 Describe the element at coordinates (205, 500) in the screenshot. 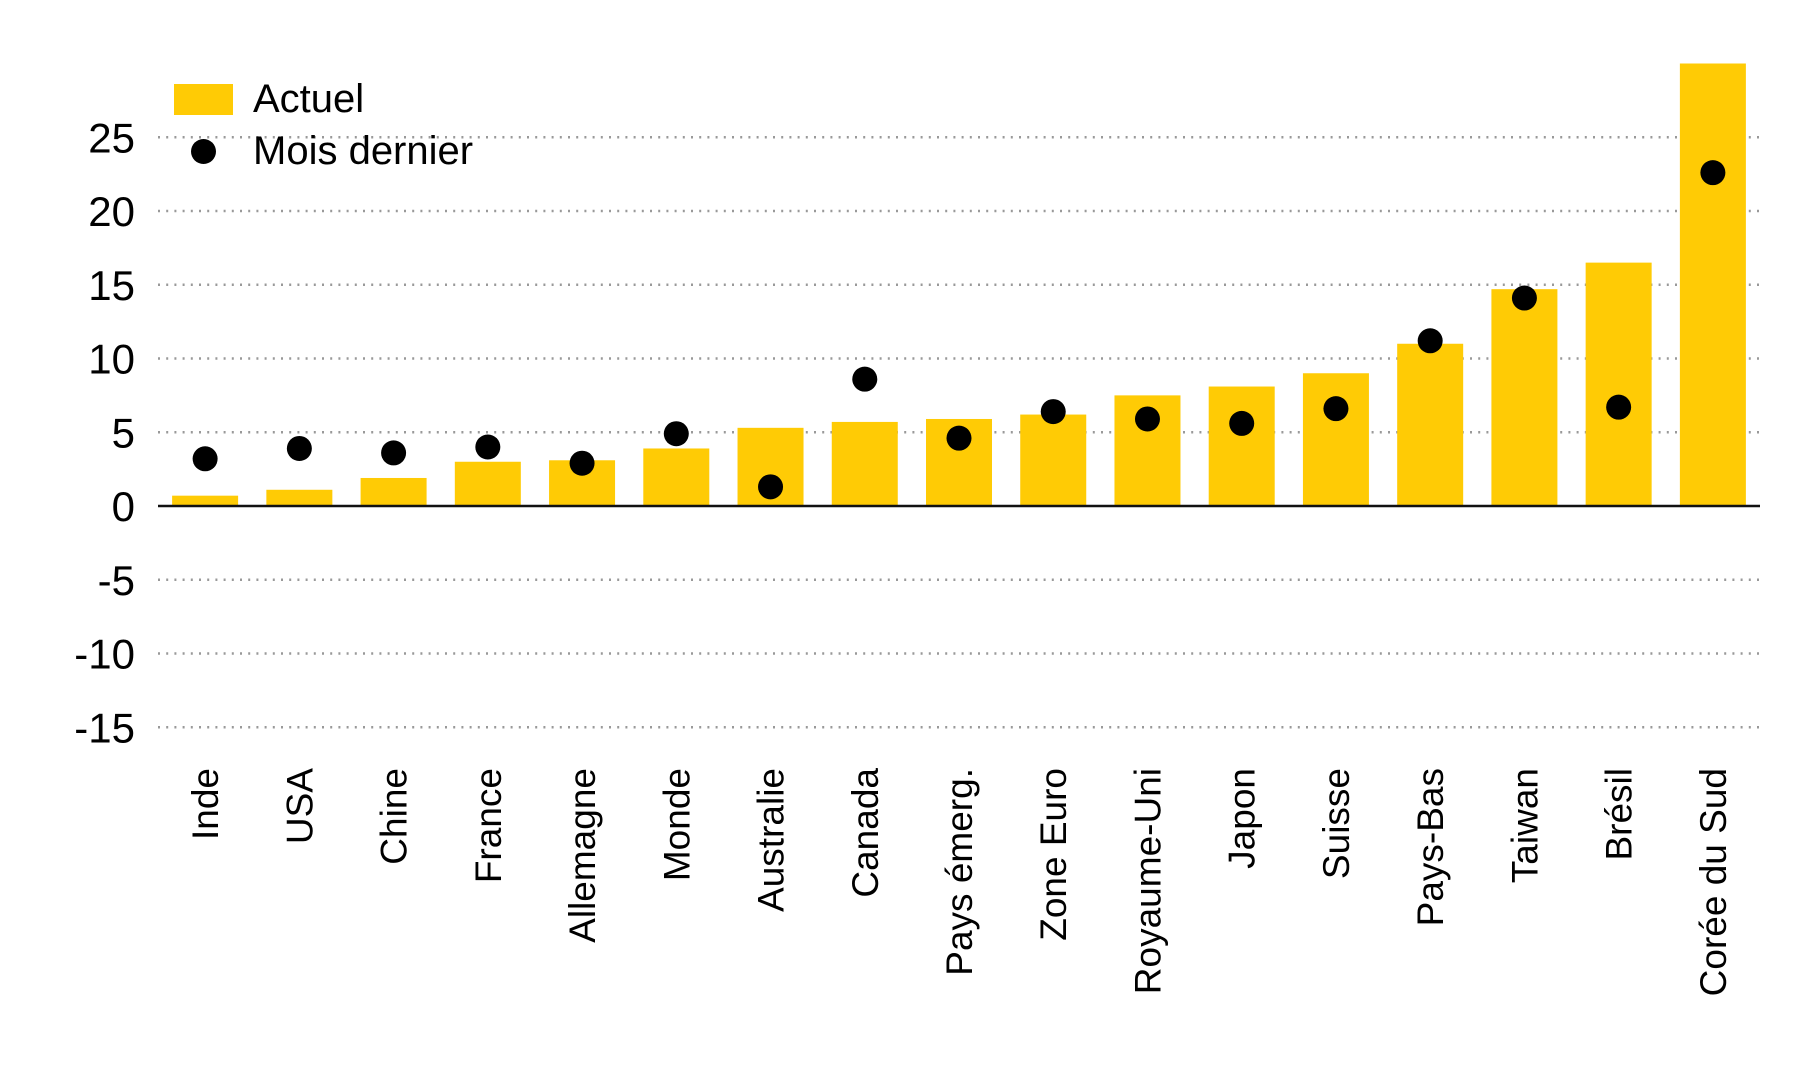

I see `bar-inde` at that location.